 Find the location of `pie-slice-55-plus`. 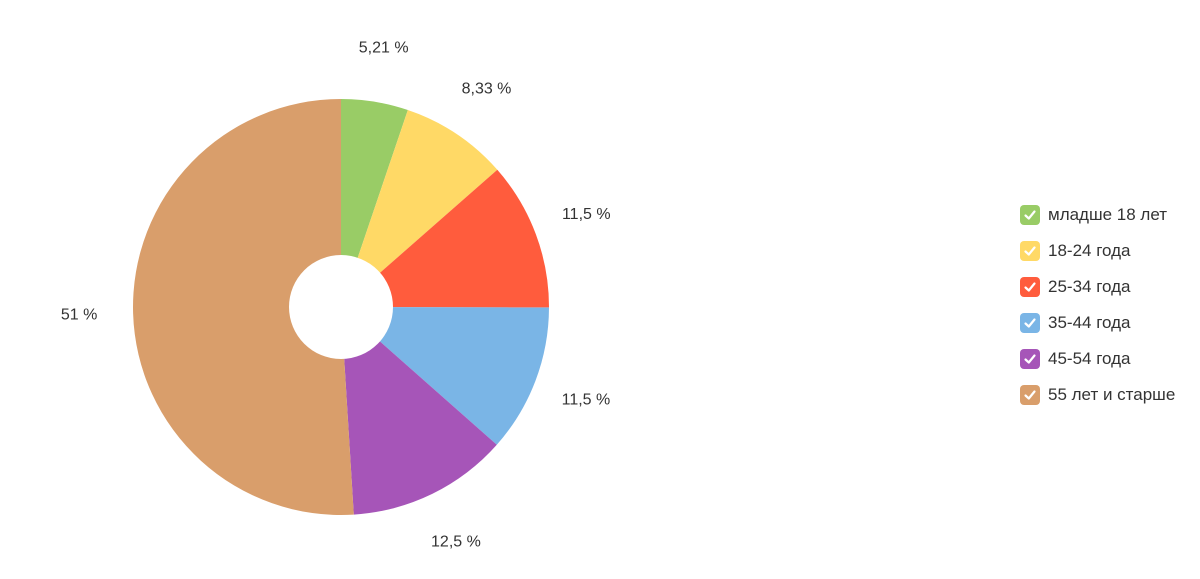

pie-slice-55-plus is located at coordinates (243, 307).